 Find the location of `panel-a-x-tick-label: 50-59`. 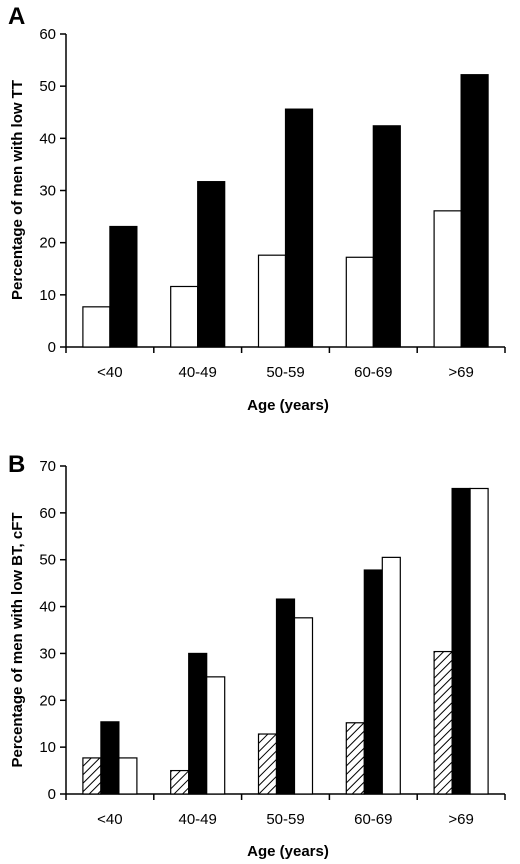

panel-a-x-tick-label: 50-59 is located at coordinates (285, 372).